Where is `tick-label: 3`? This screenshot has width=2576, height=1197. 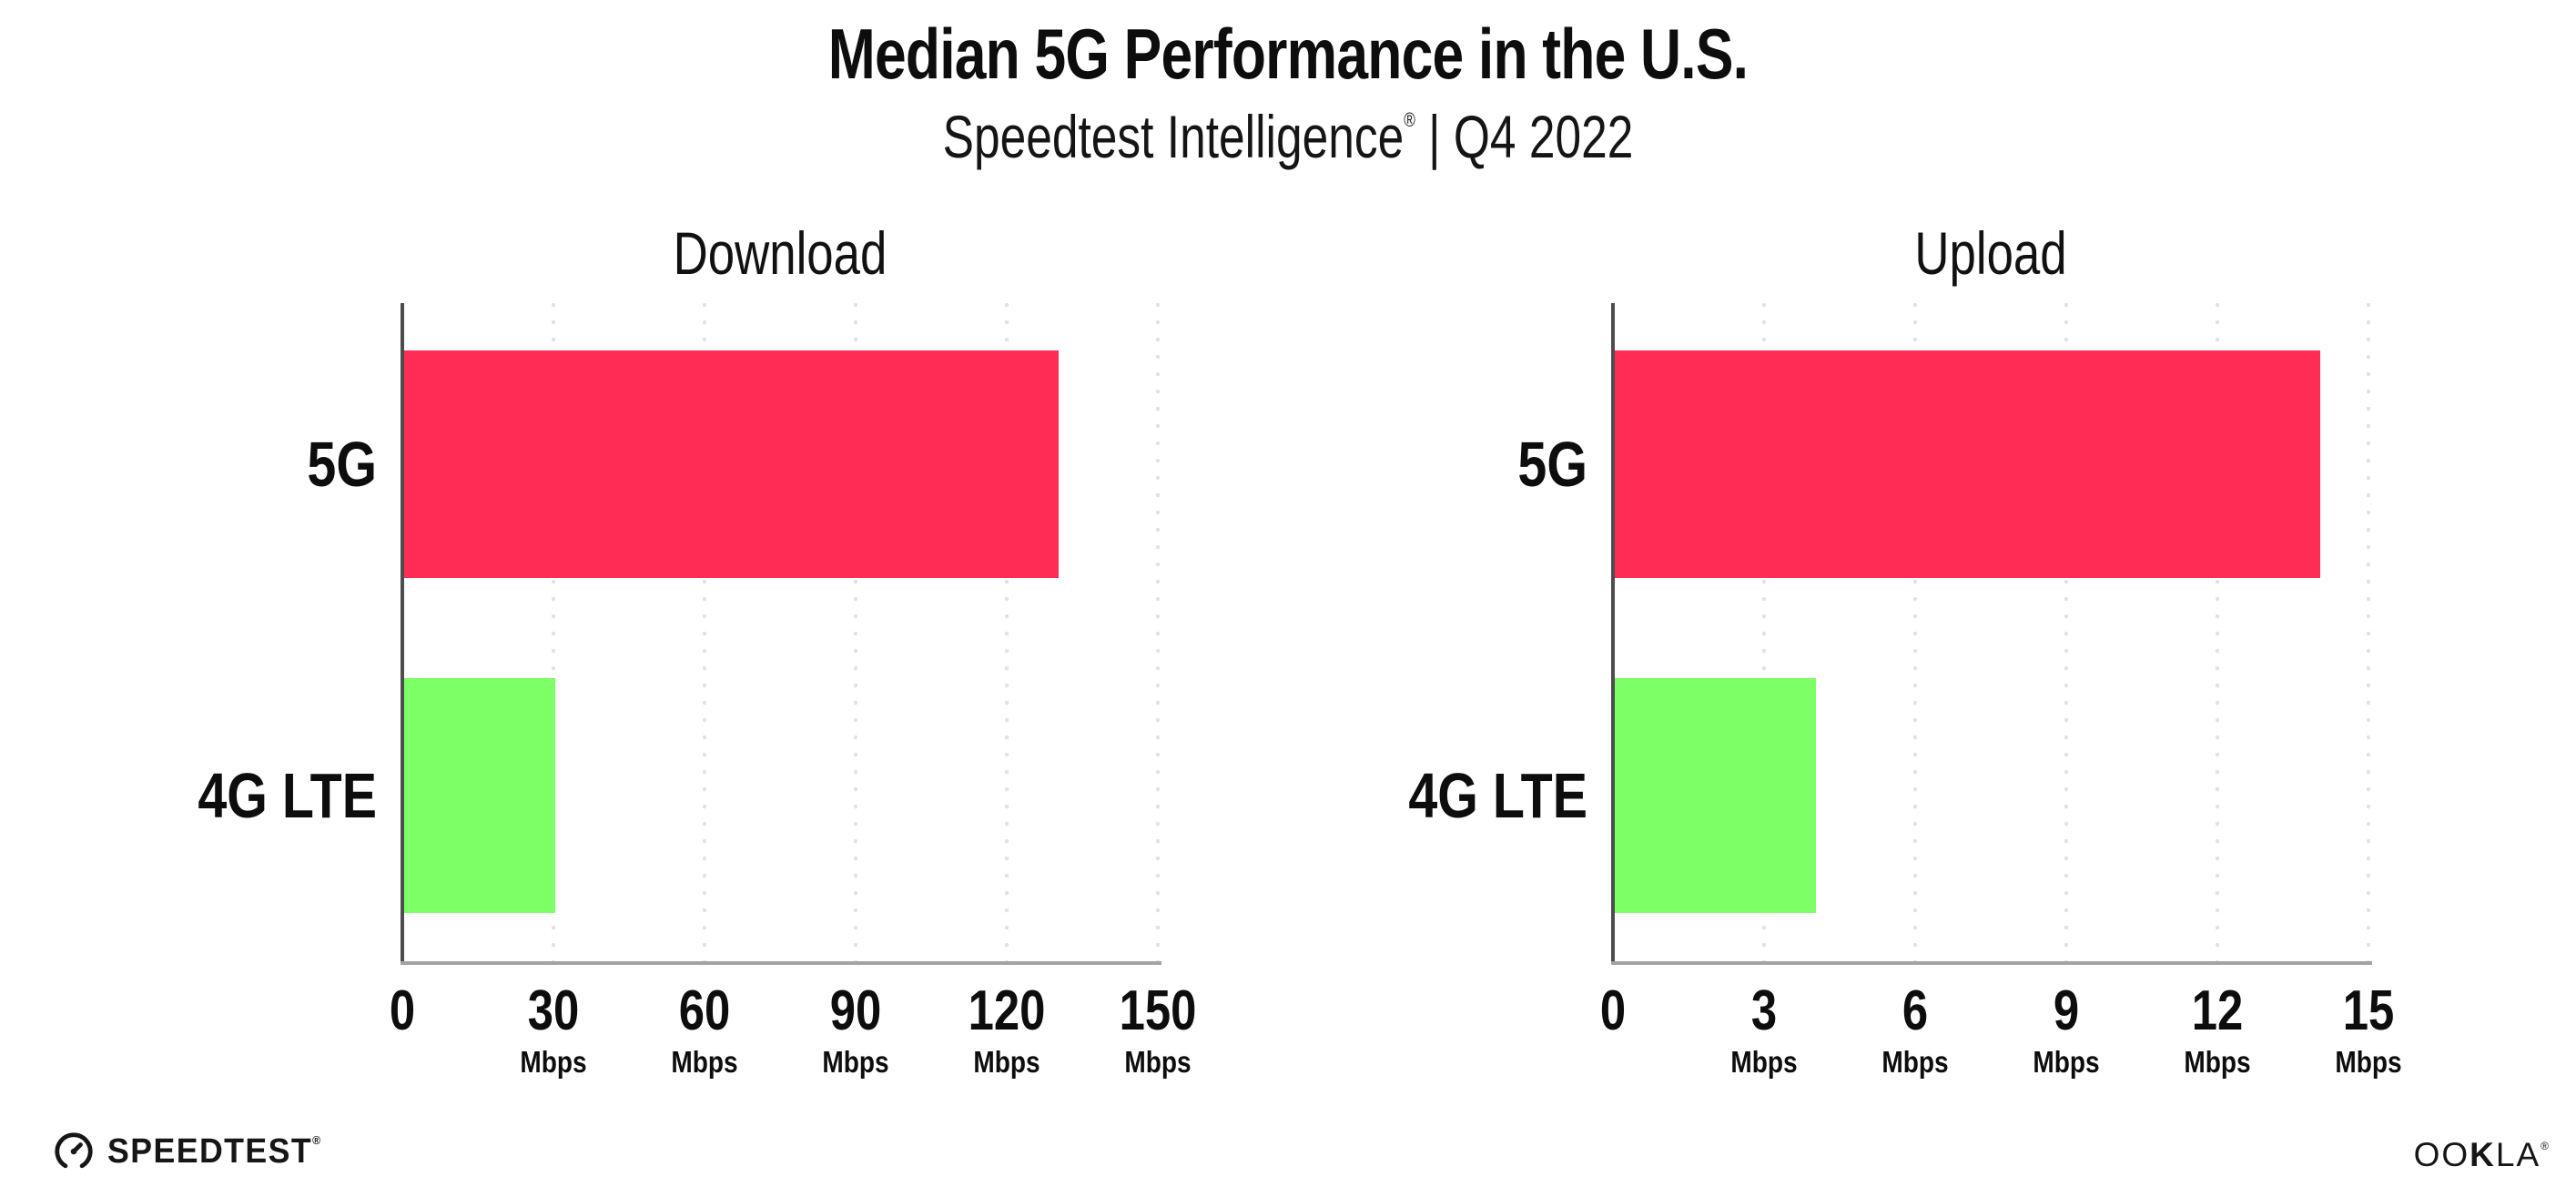 tick-label: 3 is located at coordinates (1764, 1011).